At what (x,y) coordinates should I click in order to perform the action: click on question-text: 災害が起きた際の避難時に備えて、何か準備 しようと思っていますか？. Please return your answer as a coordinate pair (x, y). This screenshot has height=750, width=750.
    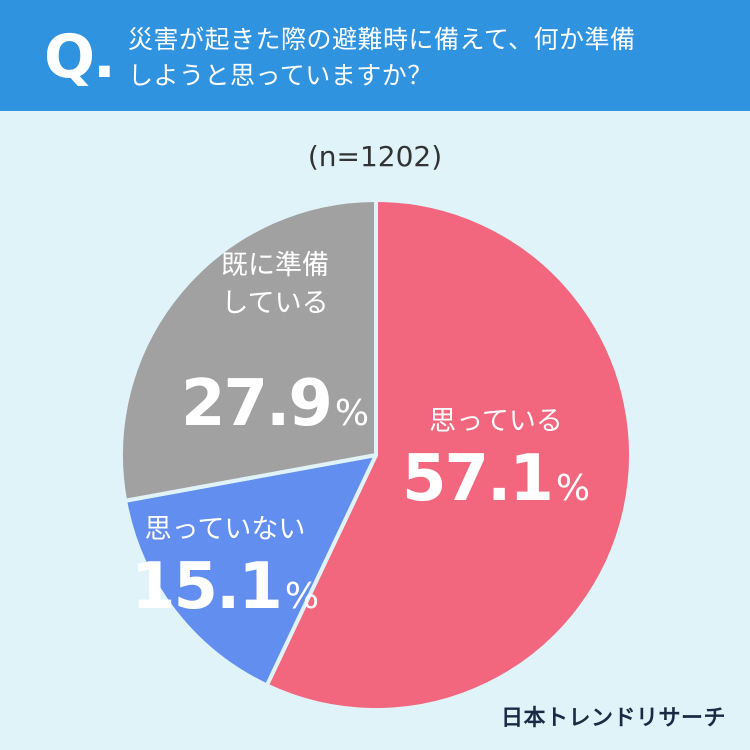
    Looking at the image, I should click on (428, 58).